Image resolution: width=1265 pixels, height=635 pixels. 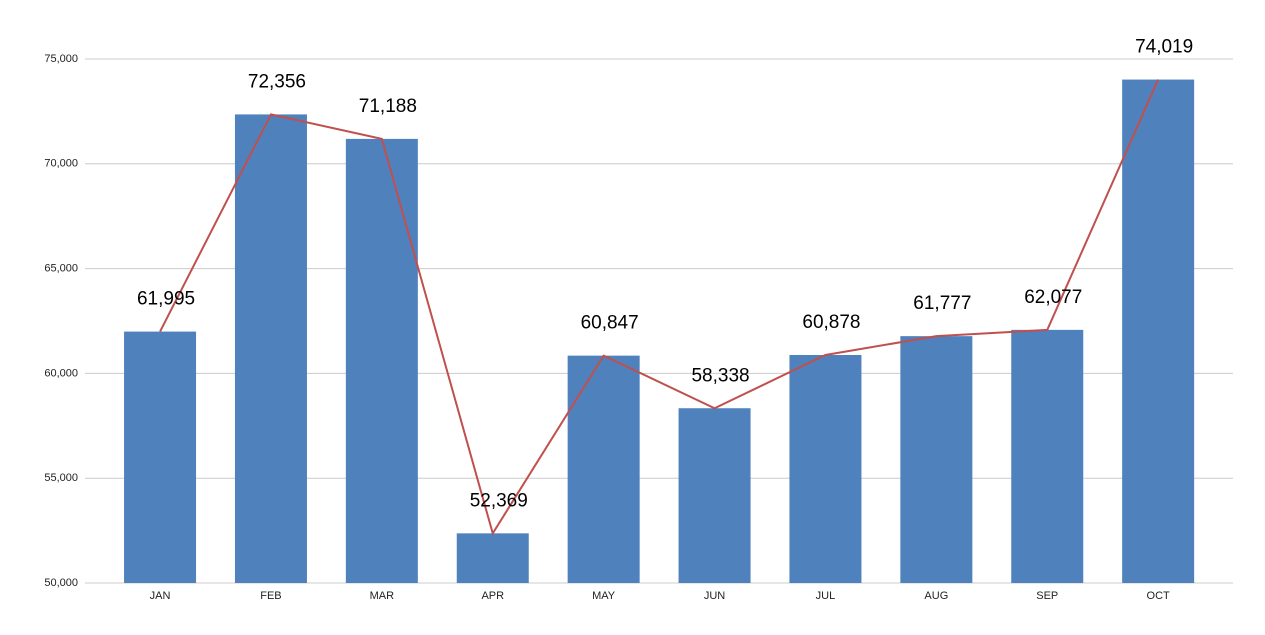 I want to click on x-tick-label: MAY, so click(x=604, y=596).